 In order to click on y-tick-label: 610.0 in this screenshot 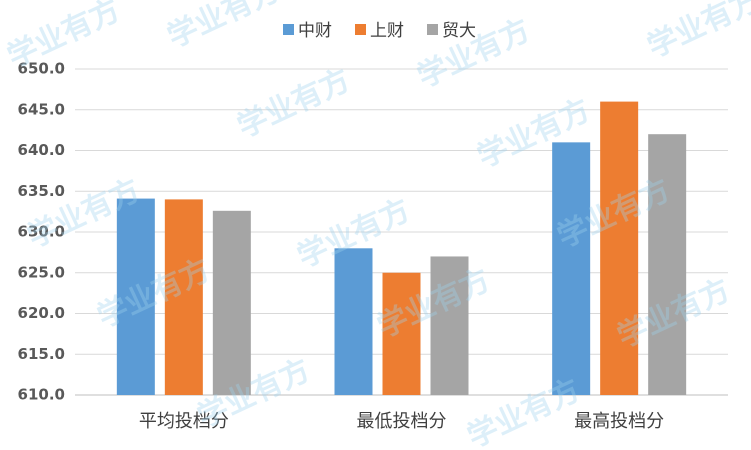, I will do `click(41, 395)`.